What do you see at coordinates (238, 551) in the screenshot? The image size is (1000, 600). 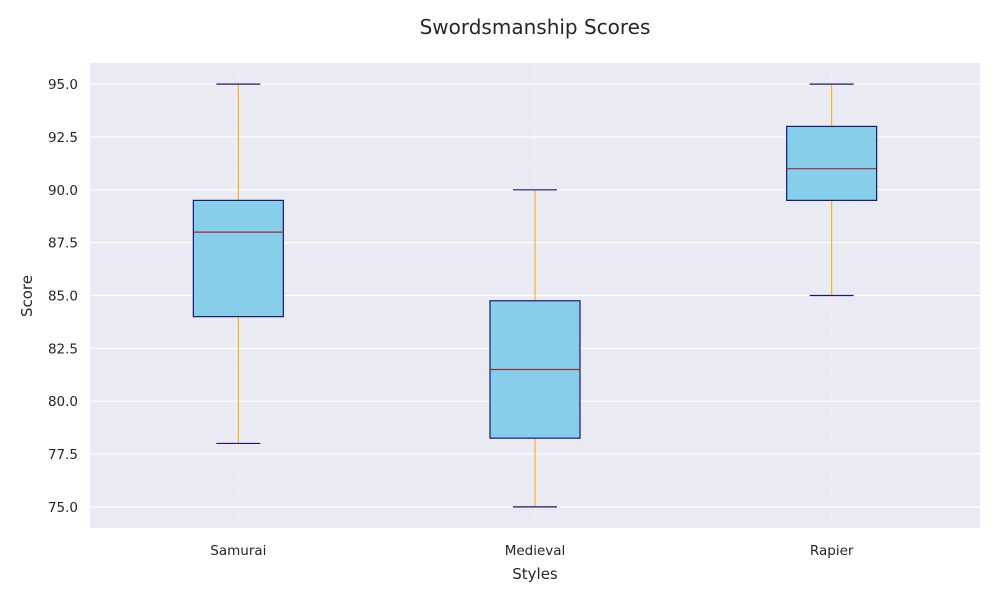 I see `x-tick-label: Samurai` at bounding box center [238, 551].